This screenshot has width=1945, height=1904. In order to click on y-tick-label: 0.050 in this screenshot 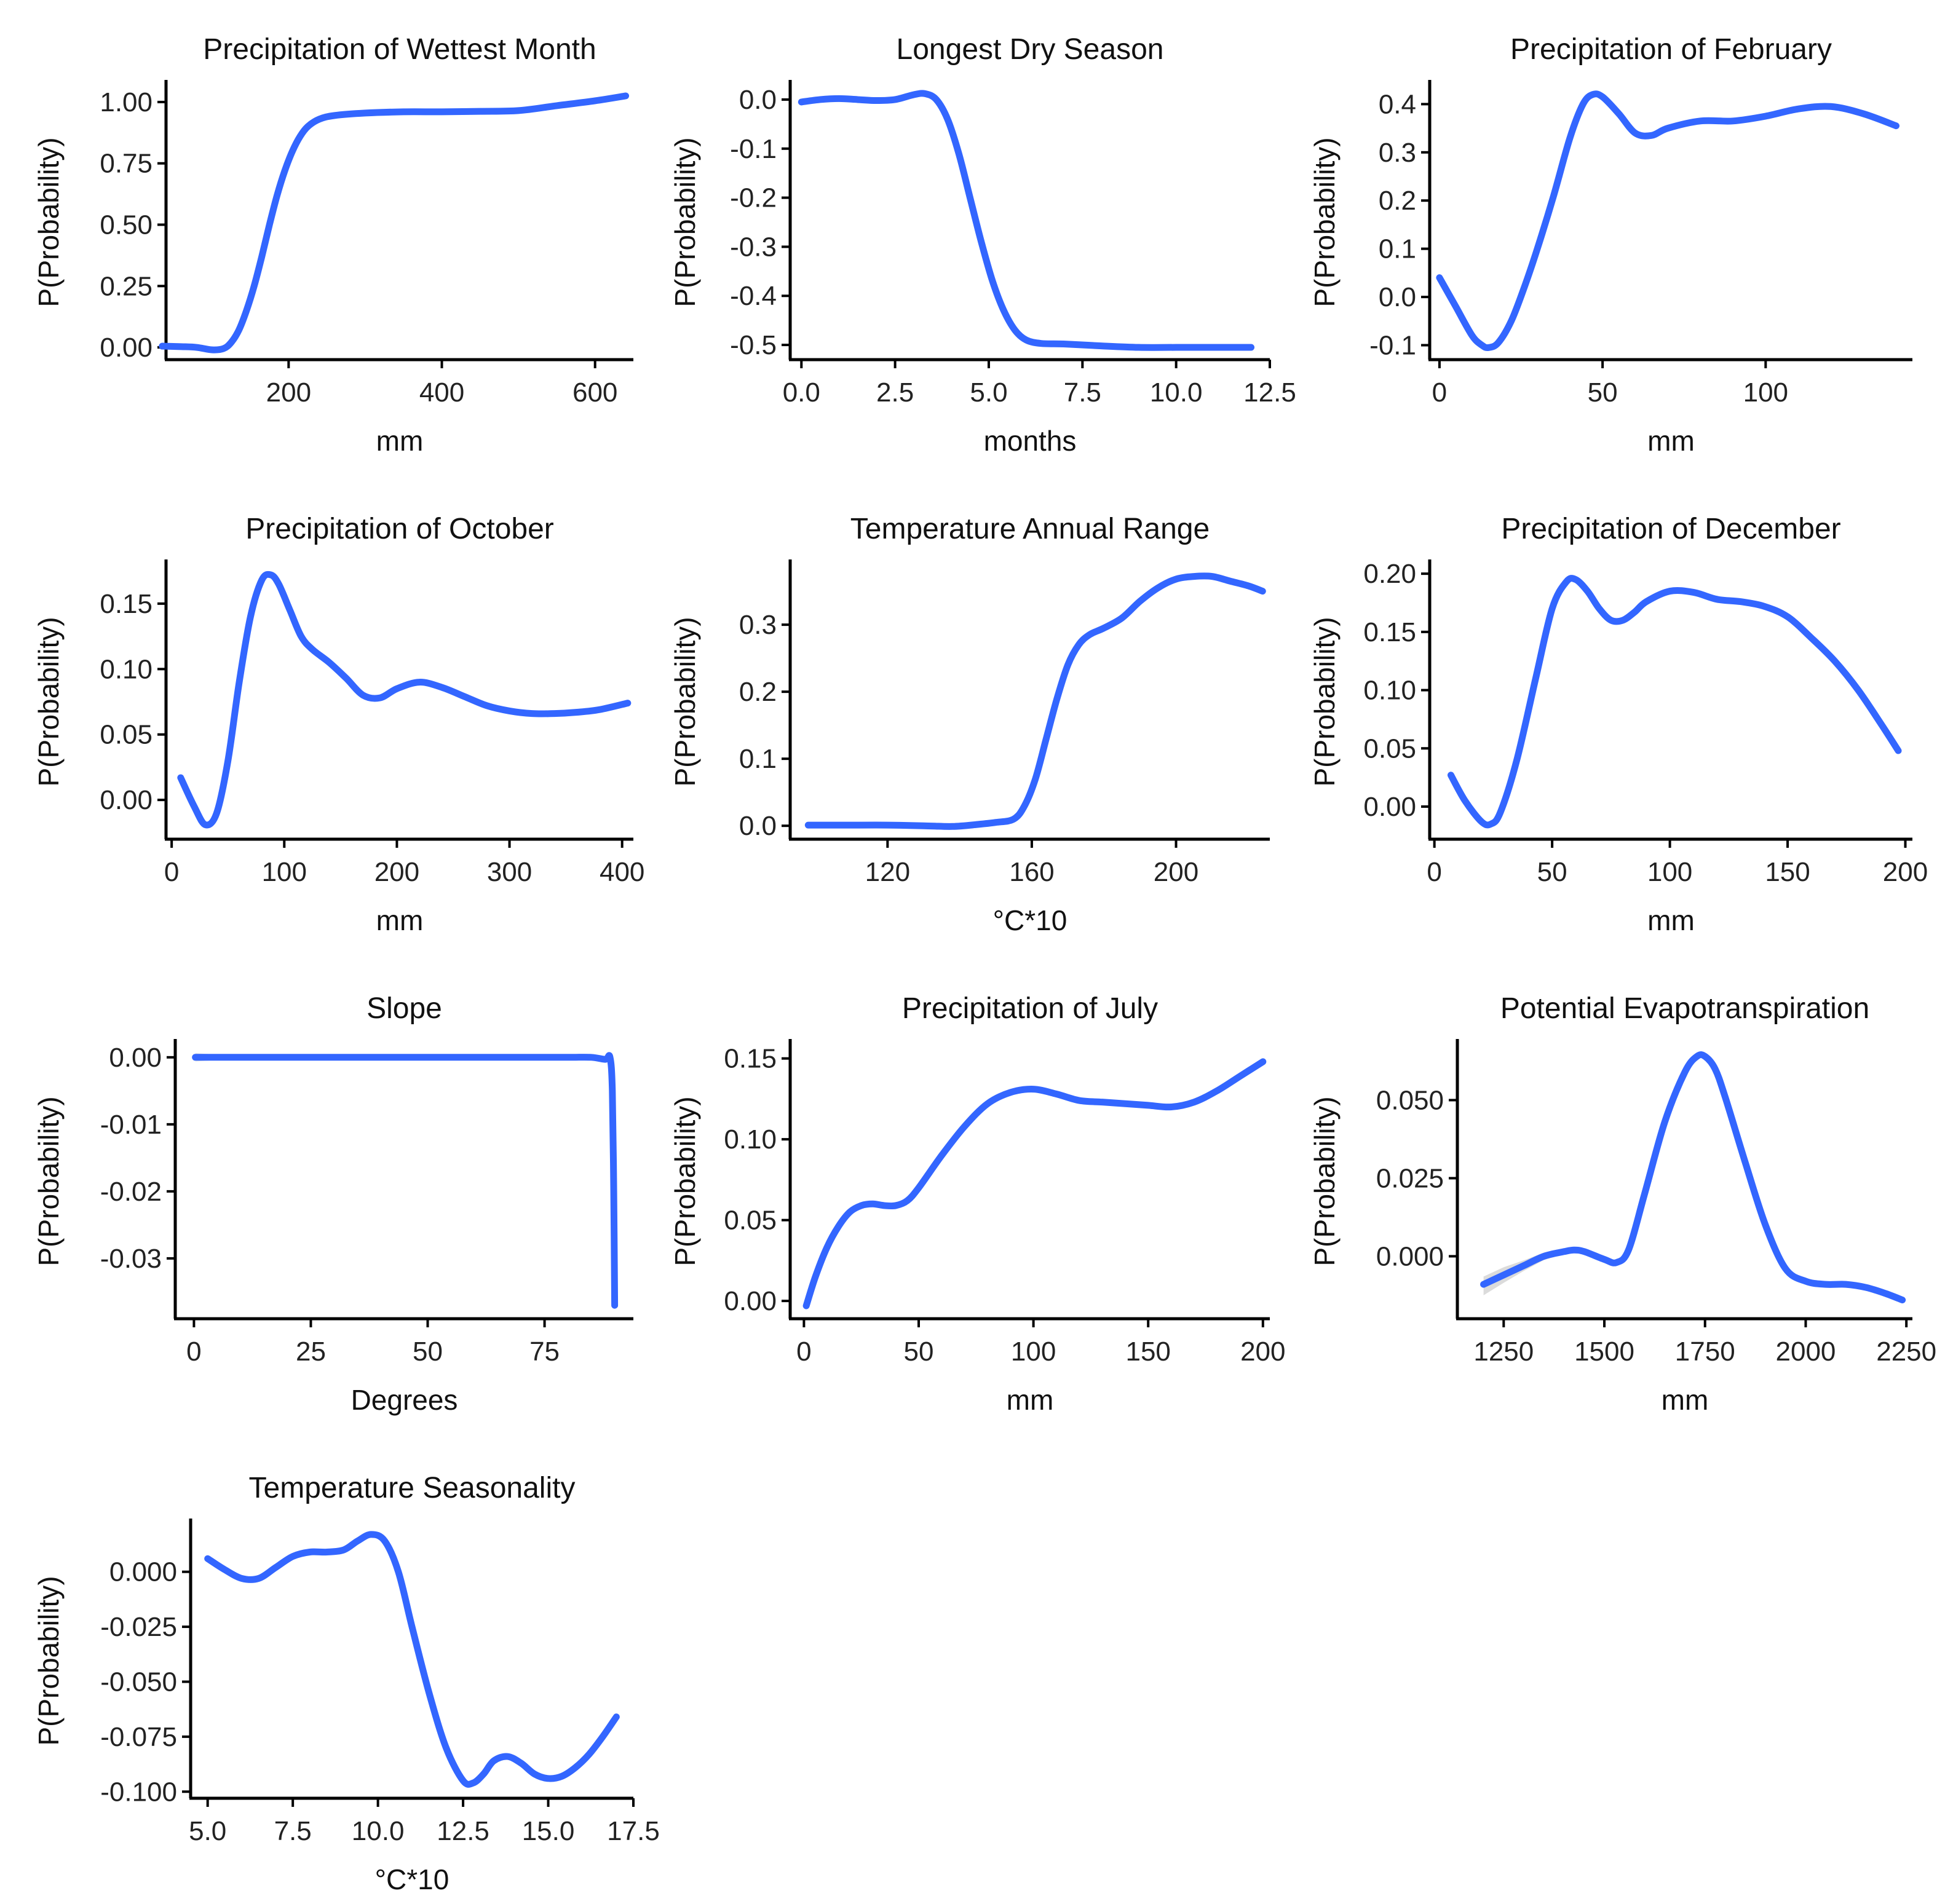, I will do `click(1410, 1100)`.